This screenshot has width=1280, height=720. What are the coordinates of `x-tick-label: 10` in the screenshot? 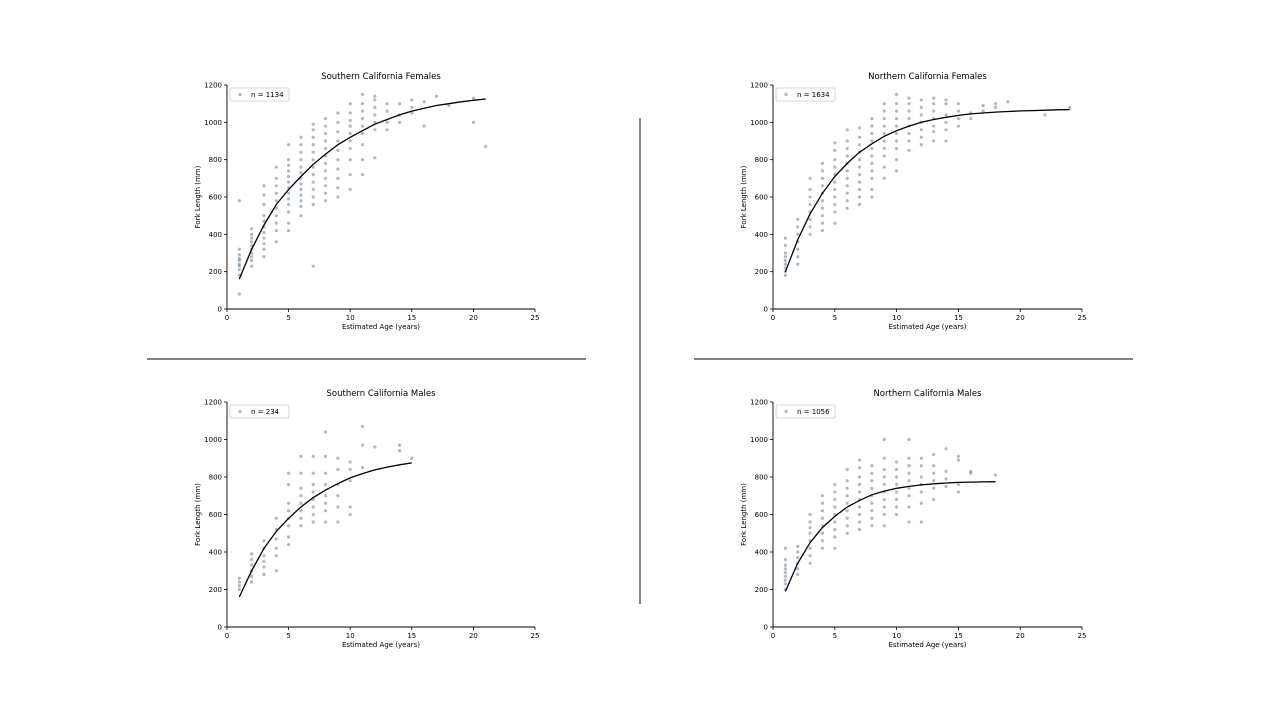 It's located at (350, 636).